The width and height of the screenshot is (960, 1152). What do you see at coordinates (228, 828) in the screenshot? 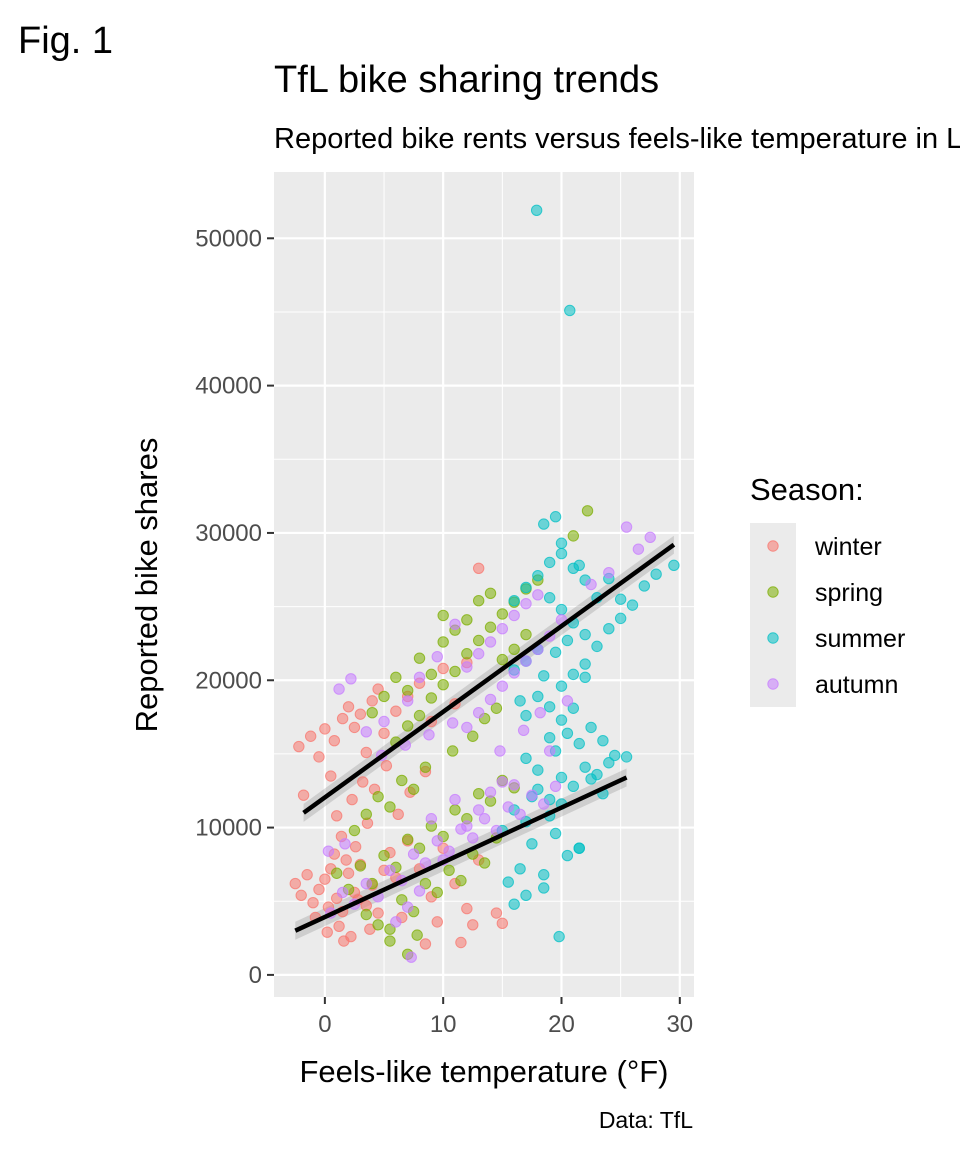
I see `y-tick-label: 10000` at bounding box center [228, 828].